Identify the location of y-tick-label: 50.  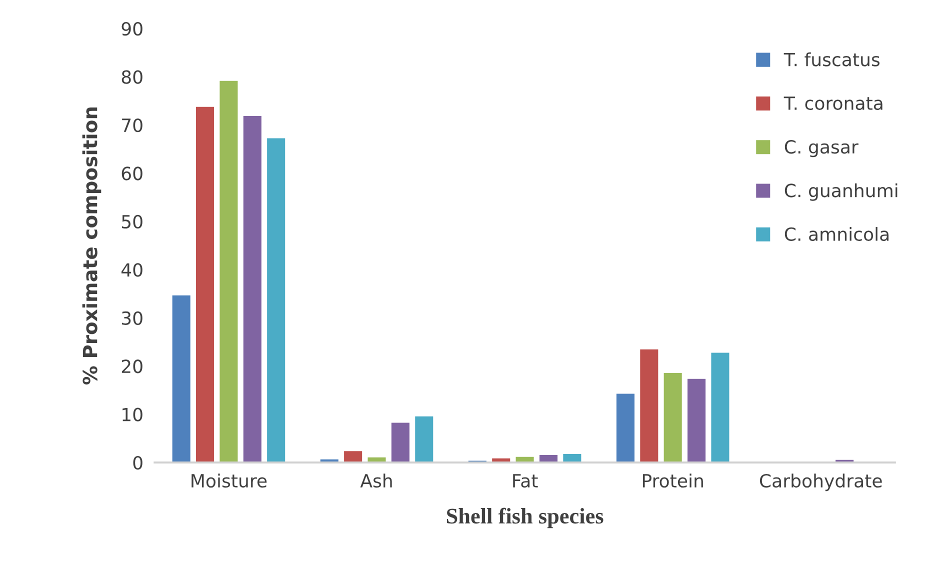
(132, 221).